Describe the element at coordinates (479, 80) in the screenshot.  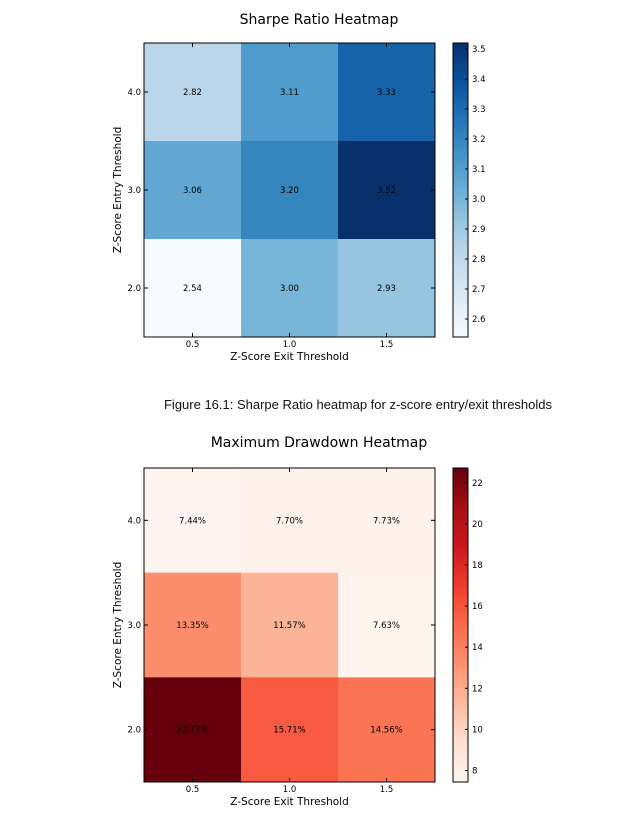
I see `colorbar-tick-label: 3.4` at that location.